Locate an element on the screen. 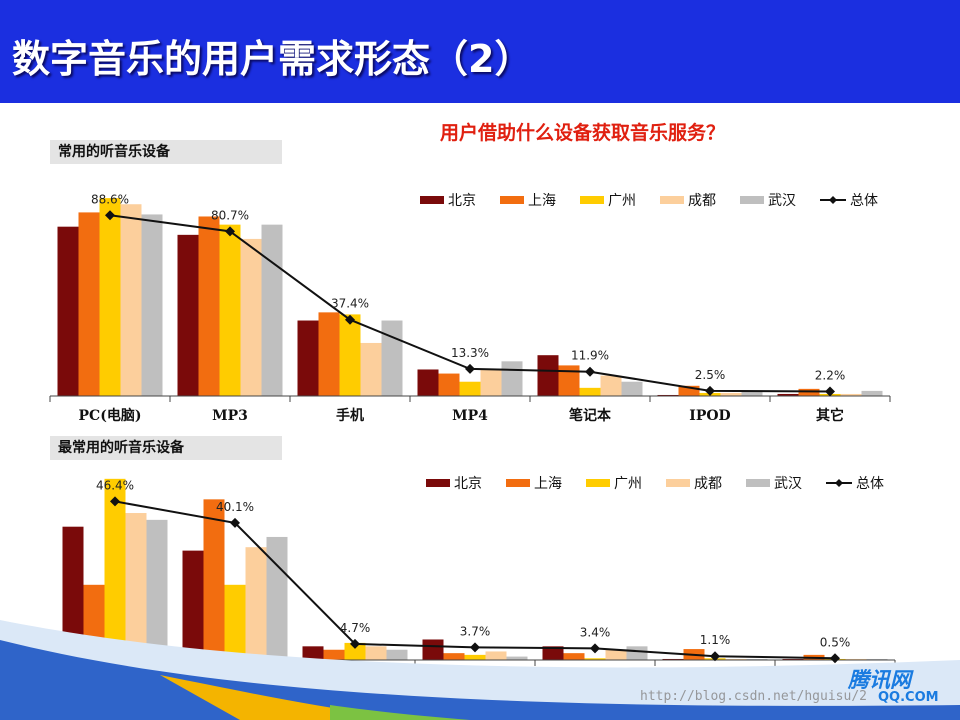 This screenshot has height=720, width=960. legend-label-北京: 北京 is located at coordinates (468, 484).